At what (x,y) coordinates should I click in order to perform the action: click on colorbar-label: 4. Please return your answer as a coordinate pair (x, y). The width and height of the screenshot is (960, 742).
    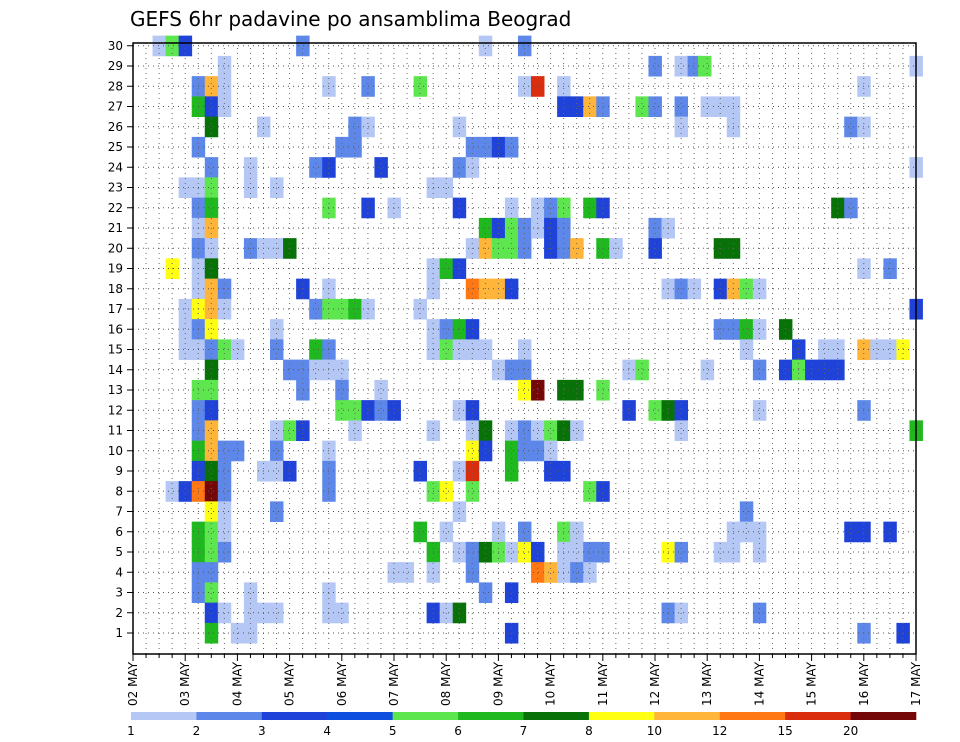
    Looking at the image, I should click on (327, 731).